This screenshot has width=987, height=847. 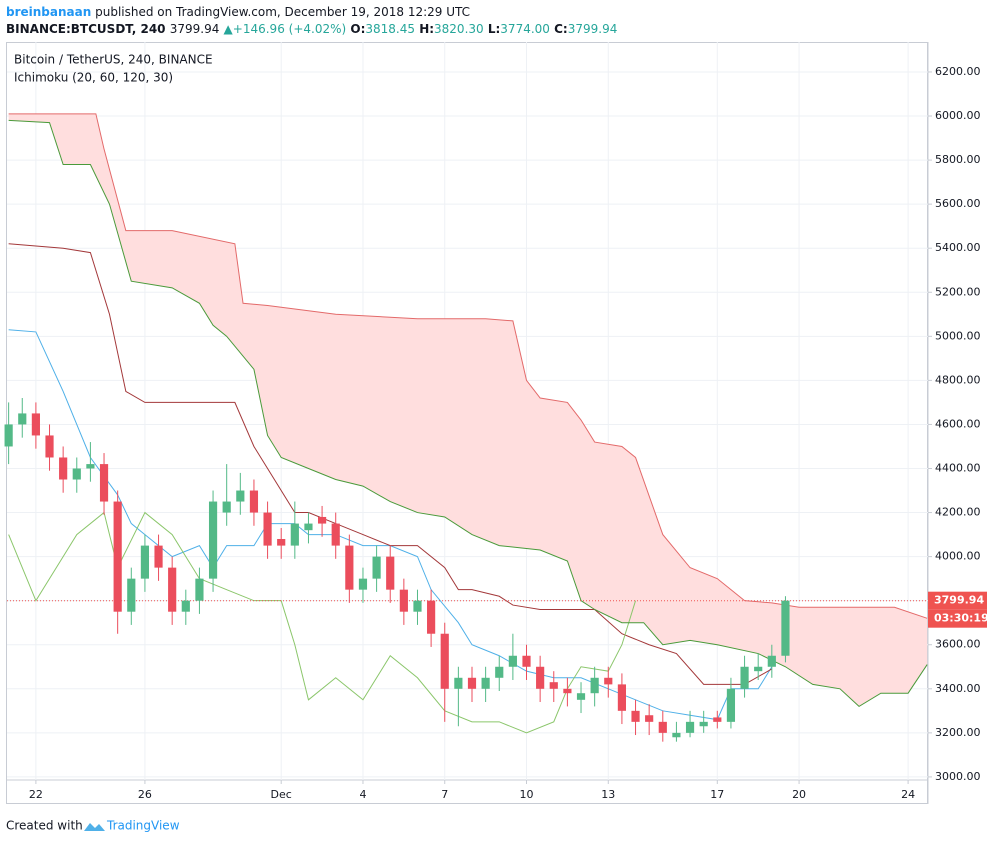 What do you see at coordinates (958, 115) in the screenshot?
I see `y-tick-label: 6000.00` at bounding box center [958, 115].